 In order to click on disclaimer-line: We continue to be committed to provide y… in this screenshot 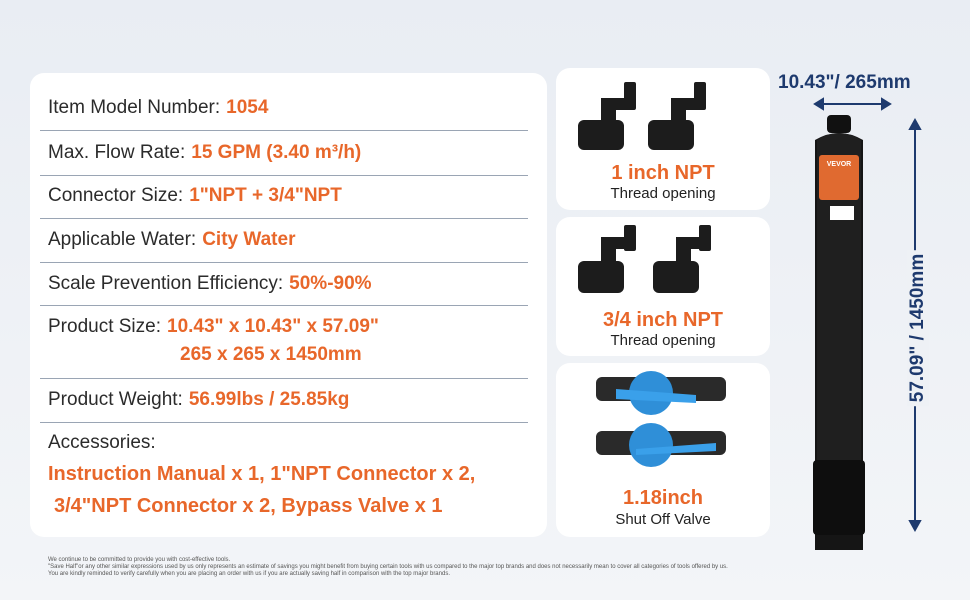, I will do `click(139, 560)`.